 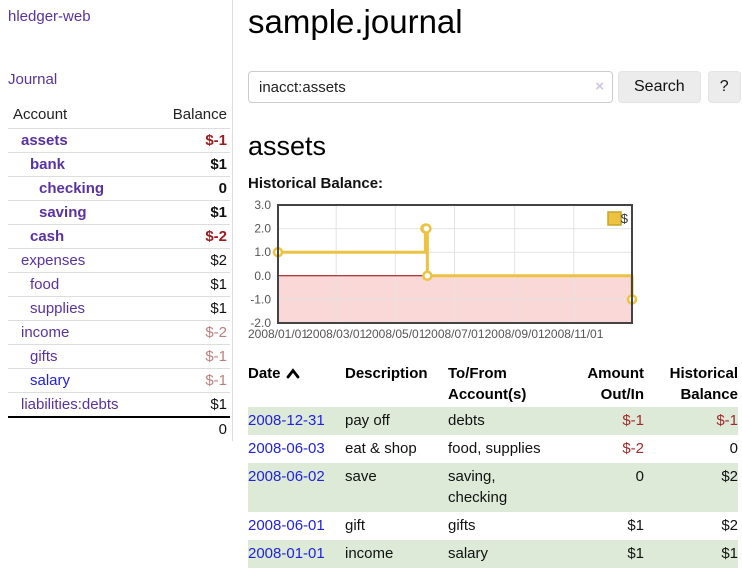 What do you see at coordinates (190, 332) in the screenshot?
I see `account-balance: $-2` at bounding box center [190, 332].